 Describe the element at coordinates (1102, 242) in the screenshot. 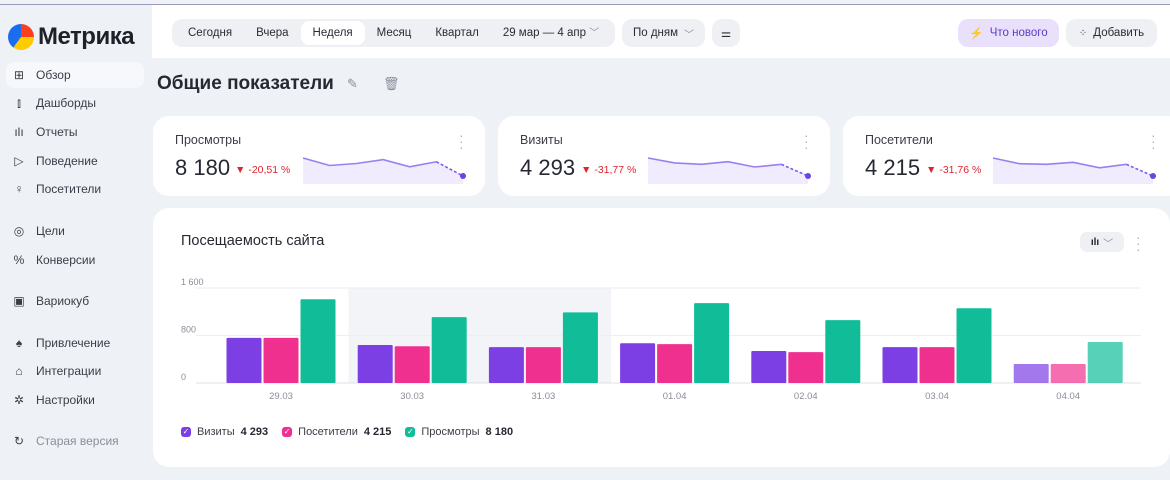

I see `chart-type-dropdown: ılı ﹀` at that location.